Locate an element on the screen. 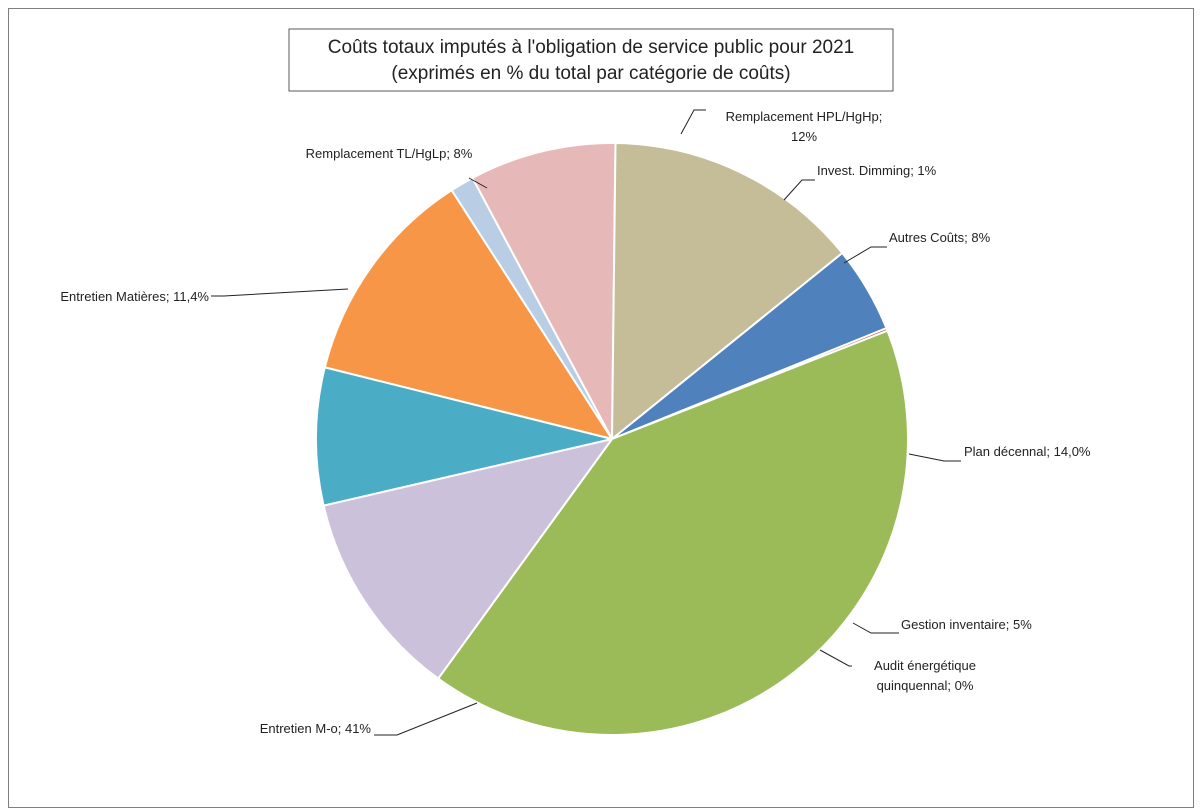 The height and width of the screenshot is (808, 1203). slice-label: Plan décennal; 14,0% is located at coordinates (1027, 451).